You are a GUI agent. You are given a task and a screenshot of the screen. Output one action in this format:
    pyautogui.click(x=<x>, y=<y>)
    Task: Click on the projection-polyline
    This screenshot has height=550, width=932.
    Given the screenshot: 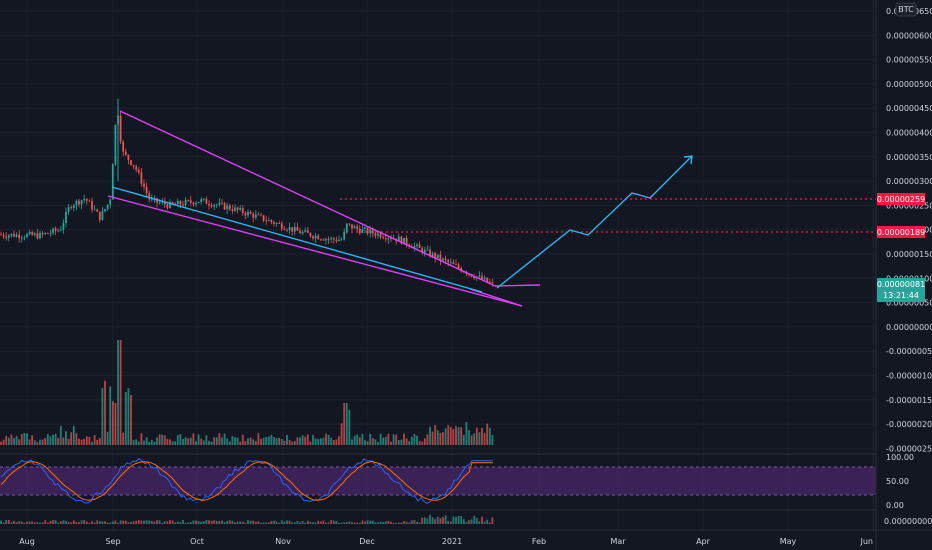 What is the action you would take?
    pyautogui.click(x=594, y=222)
    